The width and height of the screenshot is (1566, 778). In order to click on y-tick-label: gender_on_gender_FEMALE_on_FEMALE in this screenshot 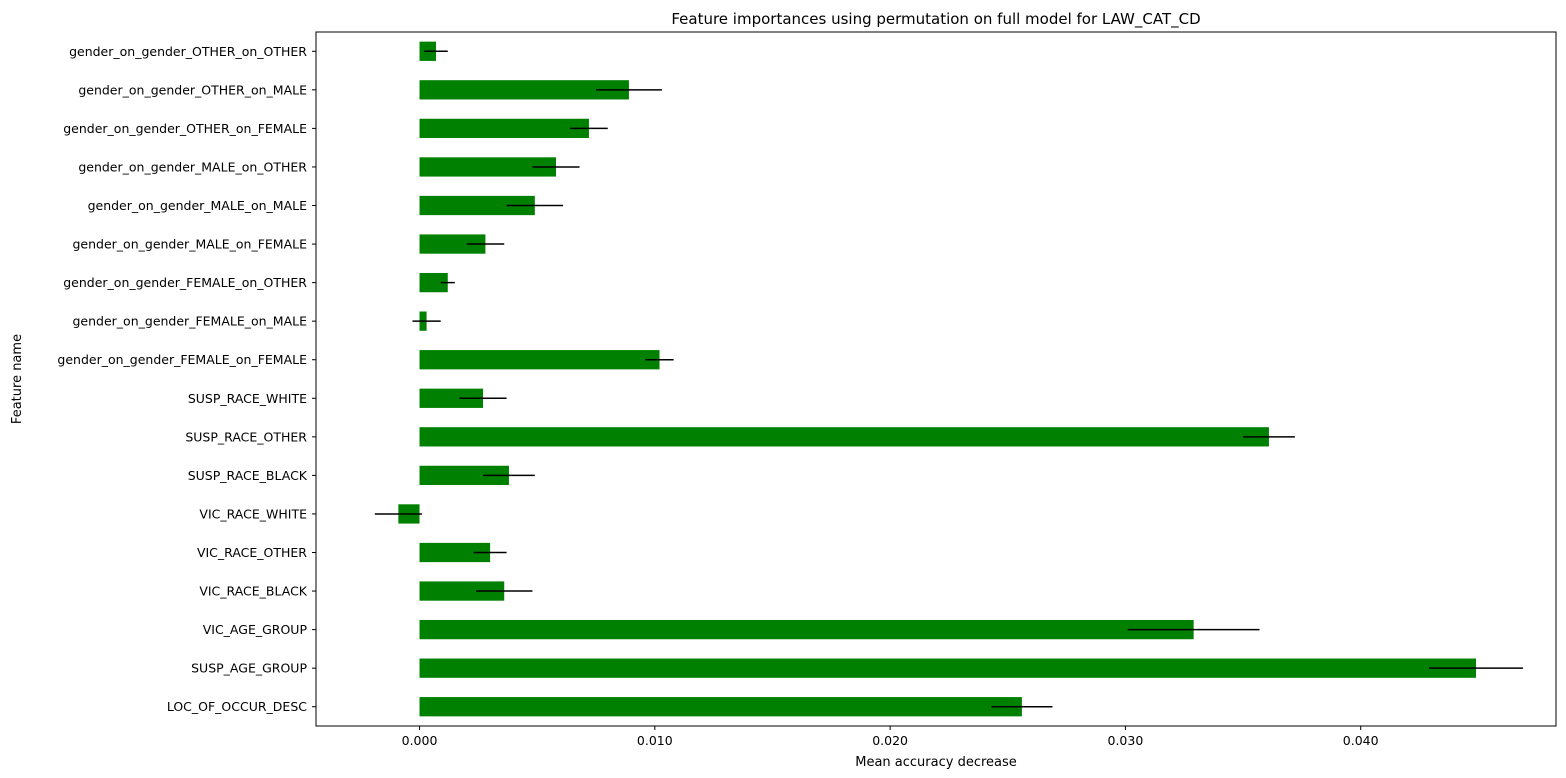, I will do `click(182, 359)`.